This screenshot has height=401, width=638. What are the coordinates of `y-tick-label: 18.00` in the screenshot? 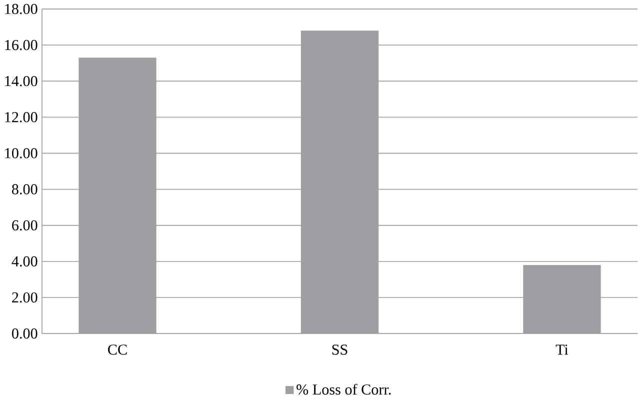 It's located at (21, 9).